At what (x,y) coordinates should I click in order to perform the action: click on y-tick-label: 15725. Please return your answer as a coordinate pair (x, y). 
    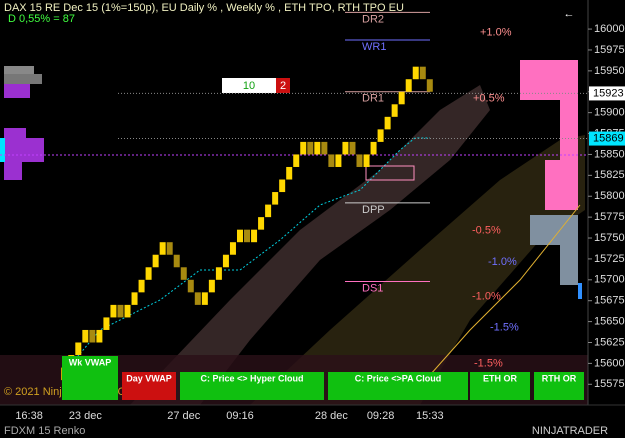
    Looking at the image, I should click on (609, 259).